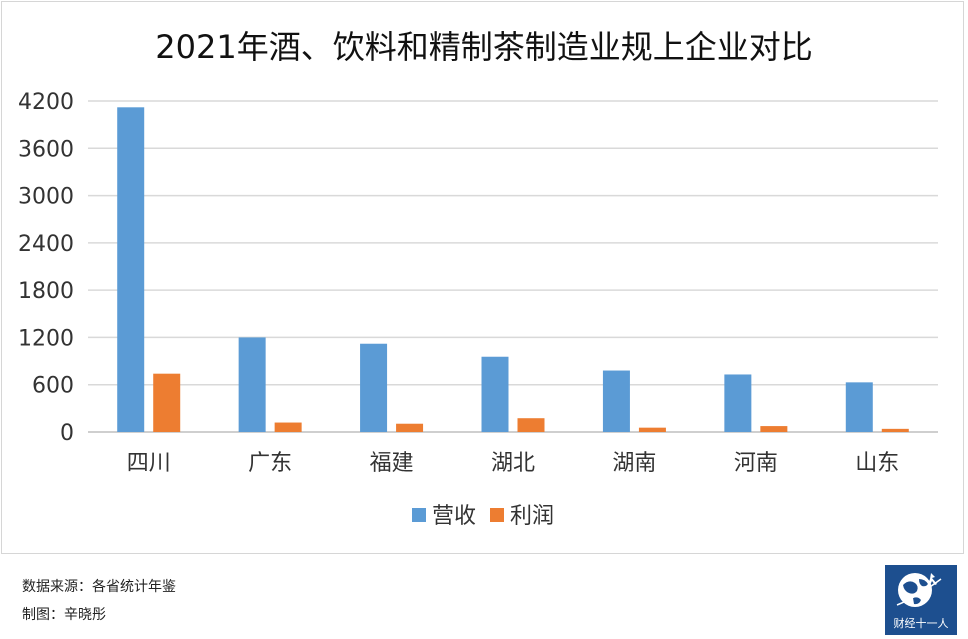 This screenshot has width=968, height=639. I want to click on globe-icon, so click(919, 590).